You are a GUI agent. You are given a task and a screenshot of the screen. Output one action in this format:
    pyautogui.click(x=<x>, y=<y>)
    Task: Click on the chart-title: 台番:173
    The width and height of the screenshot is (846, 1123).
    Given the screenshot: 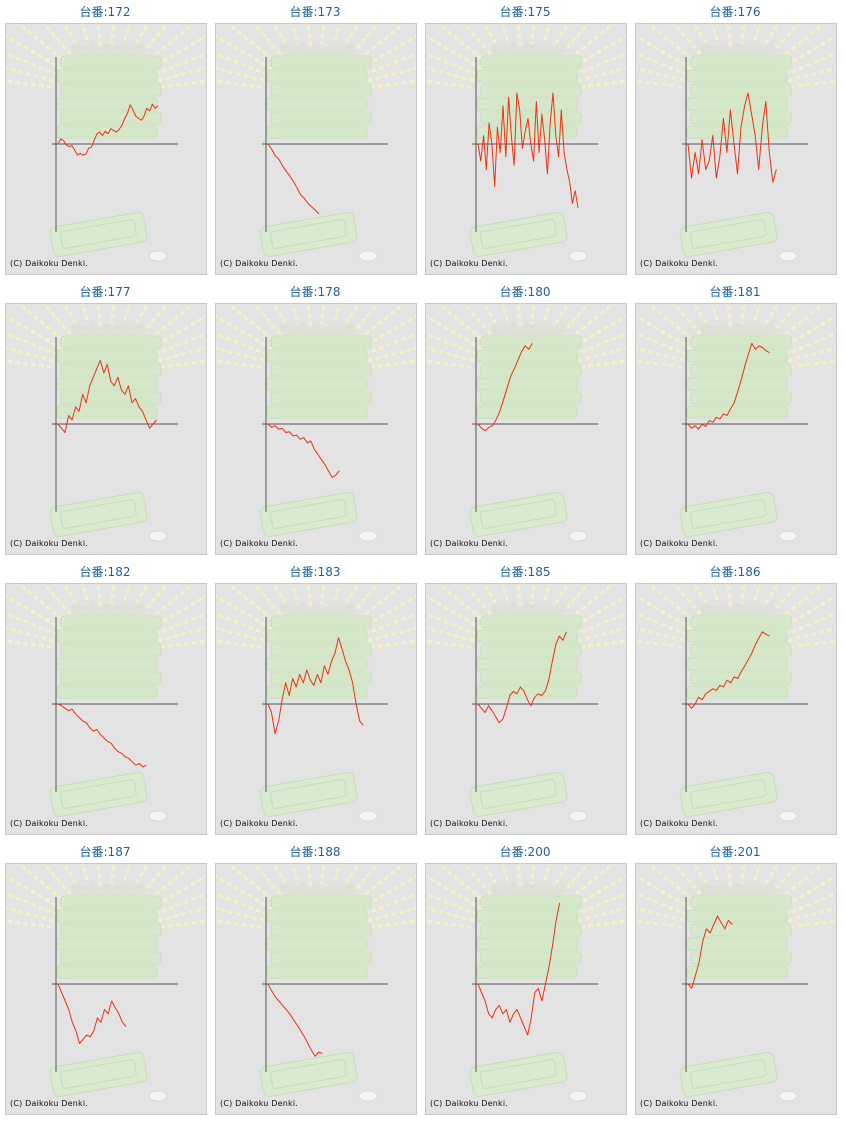 What is the action you would take?
    pyautogui.click(x=315, y=12)
    